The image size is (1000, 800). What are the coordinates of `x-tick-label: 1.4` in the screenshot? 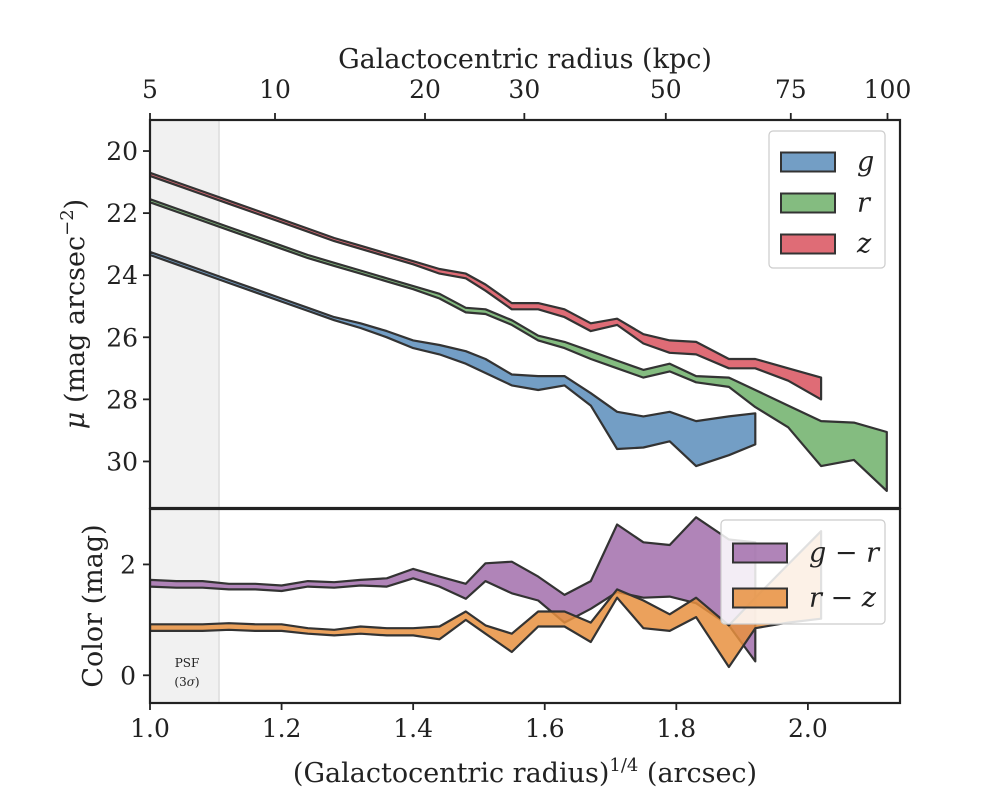 It's located at (413, 728).